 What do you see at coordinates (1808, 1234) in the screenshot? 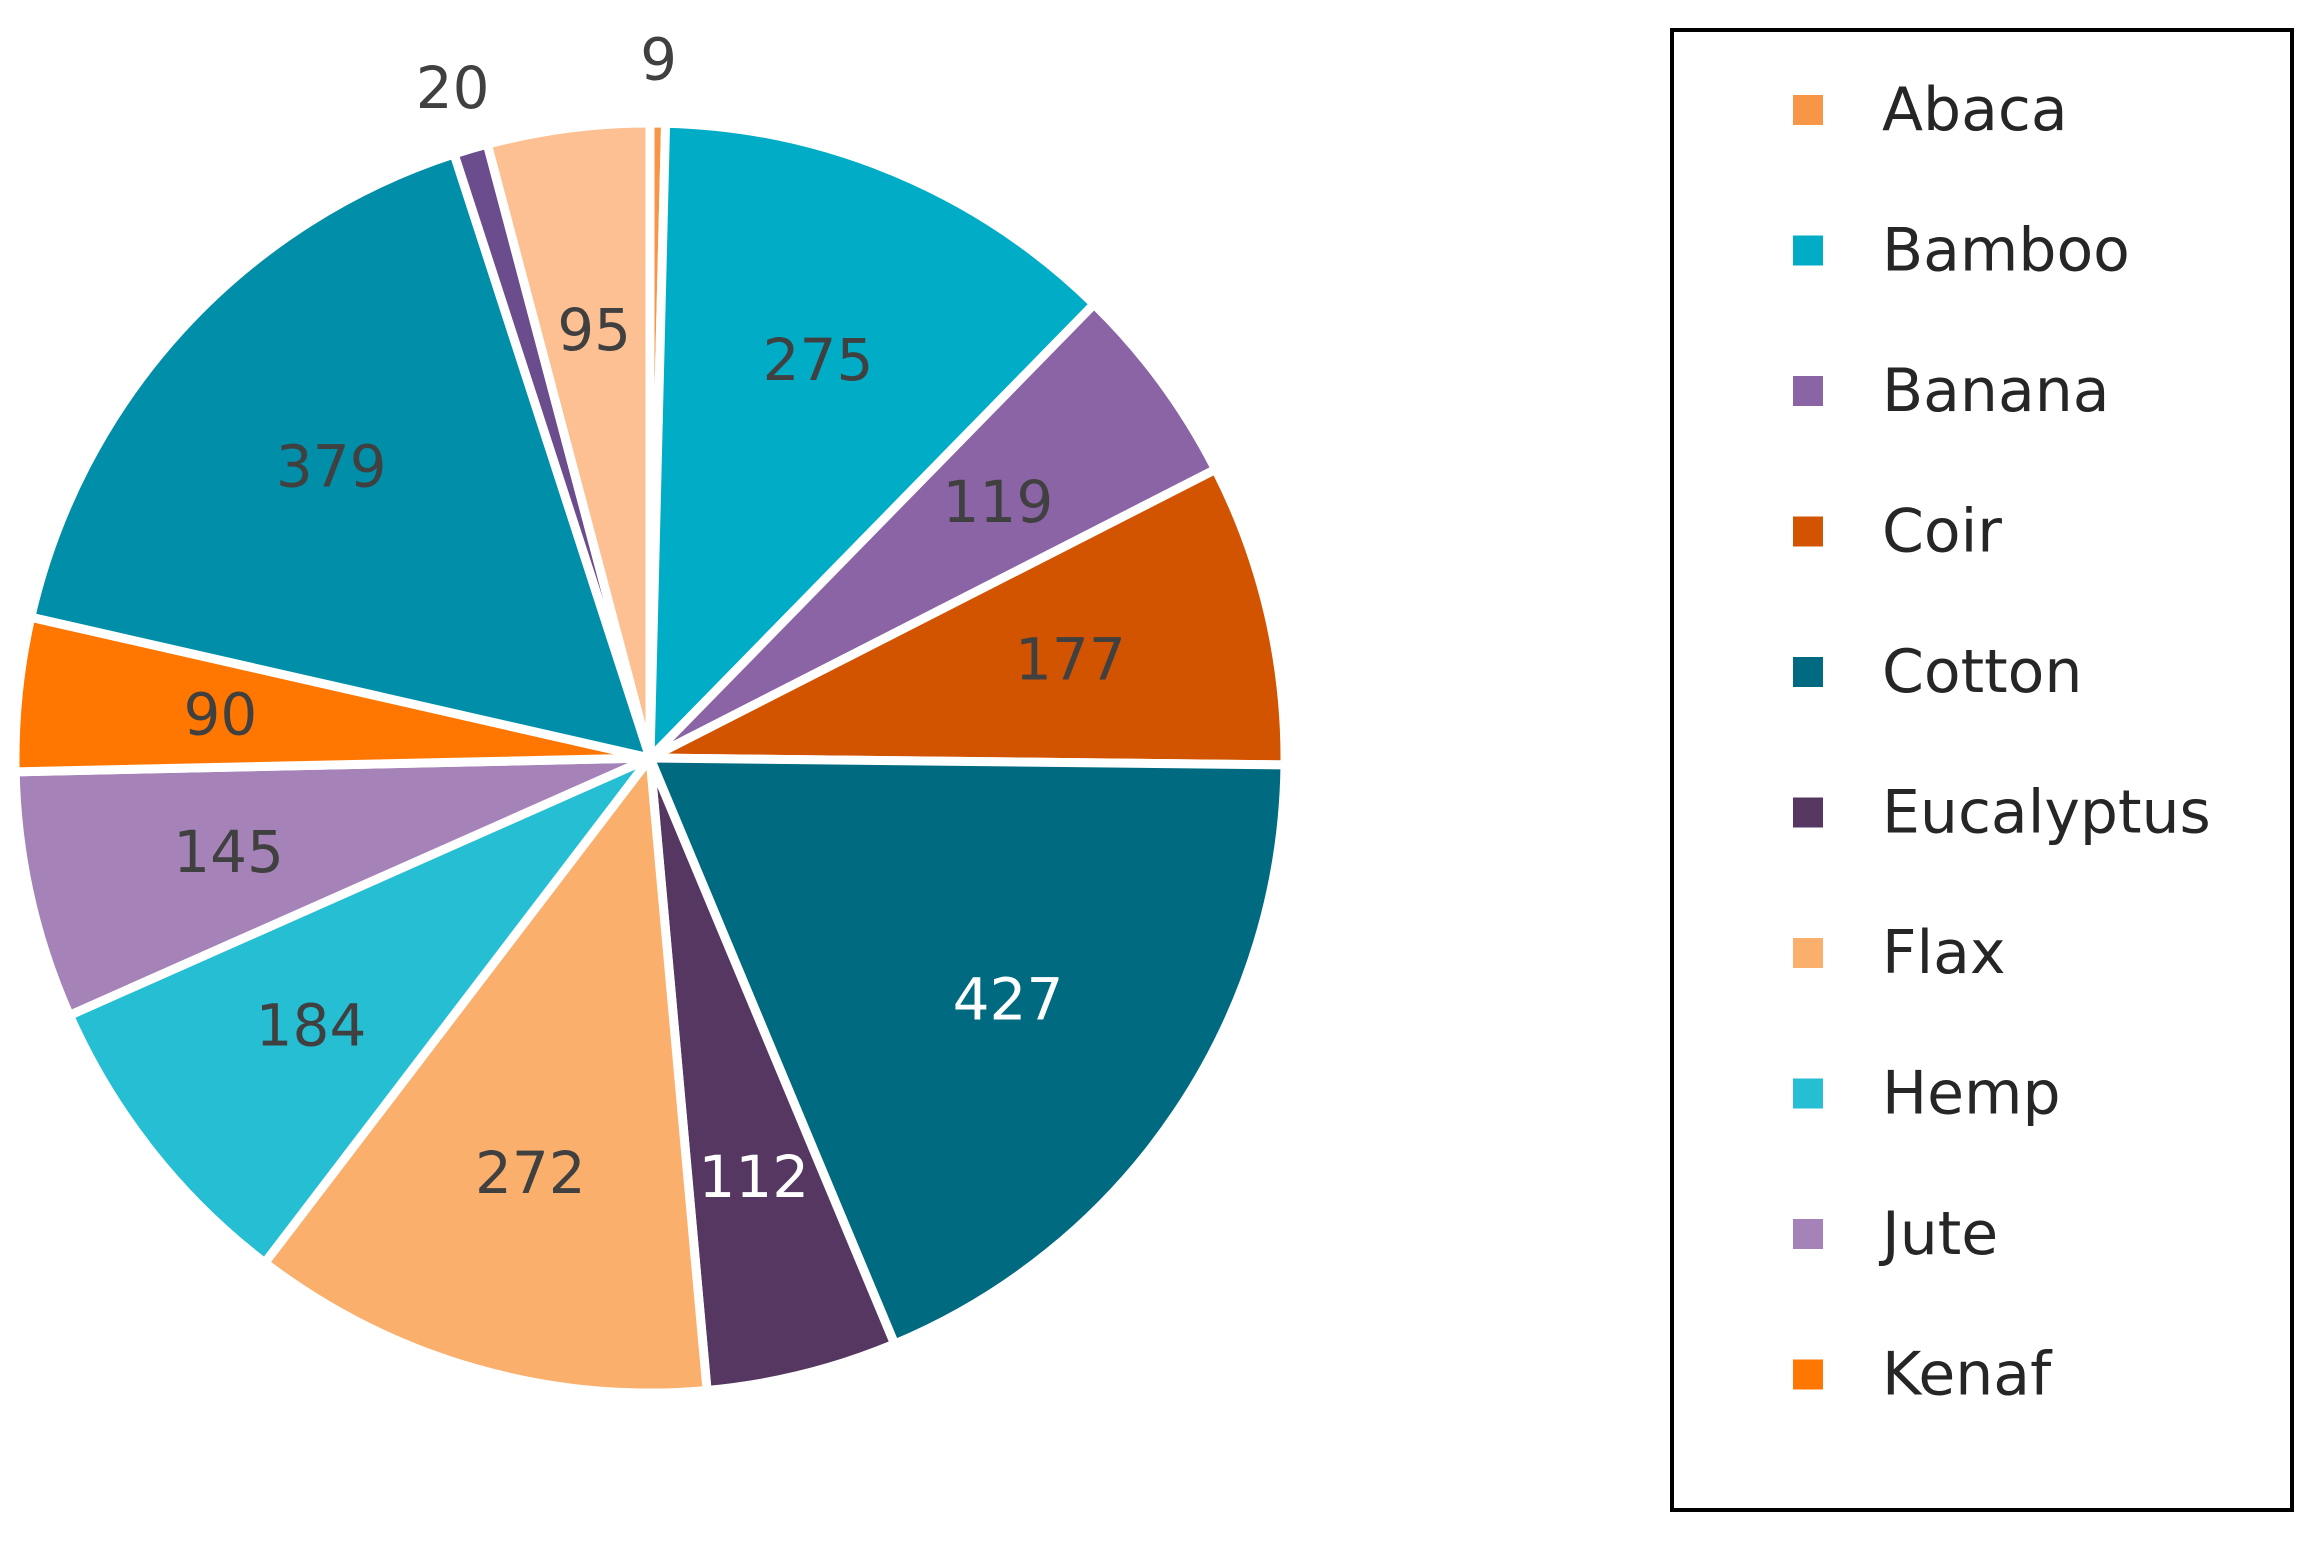
I see `legend-swatch-jute` at bounding box center [1808, 1234].